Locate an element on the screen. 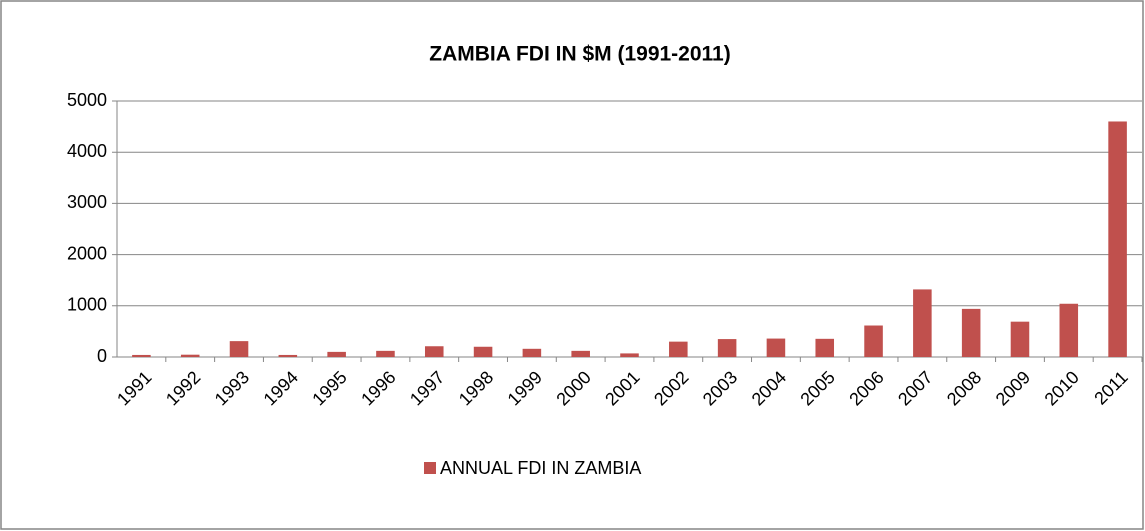  legend-label: ANNUAL FDI IN ZAMBIA is located at coordinates (540, 468).